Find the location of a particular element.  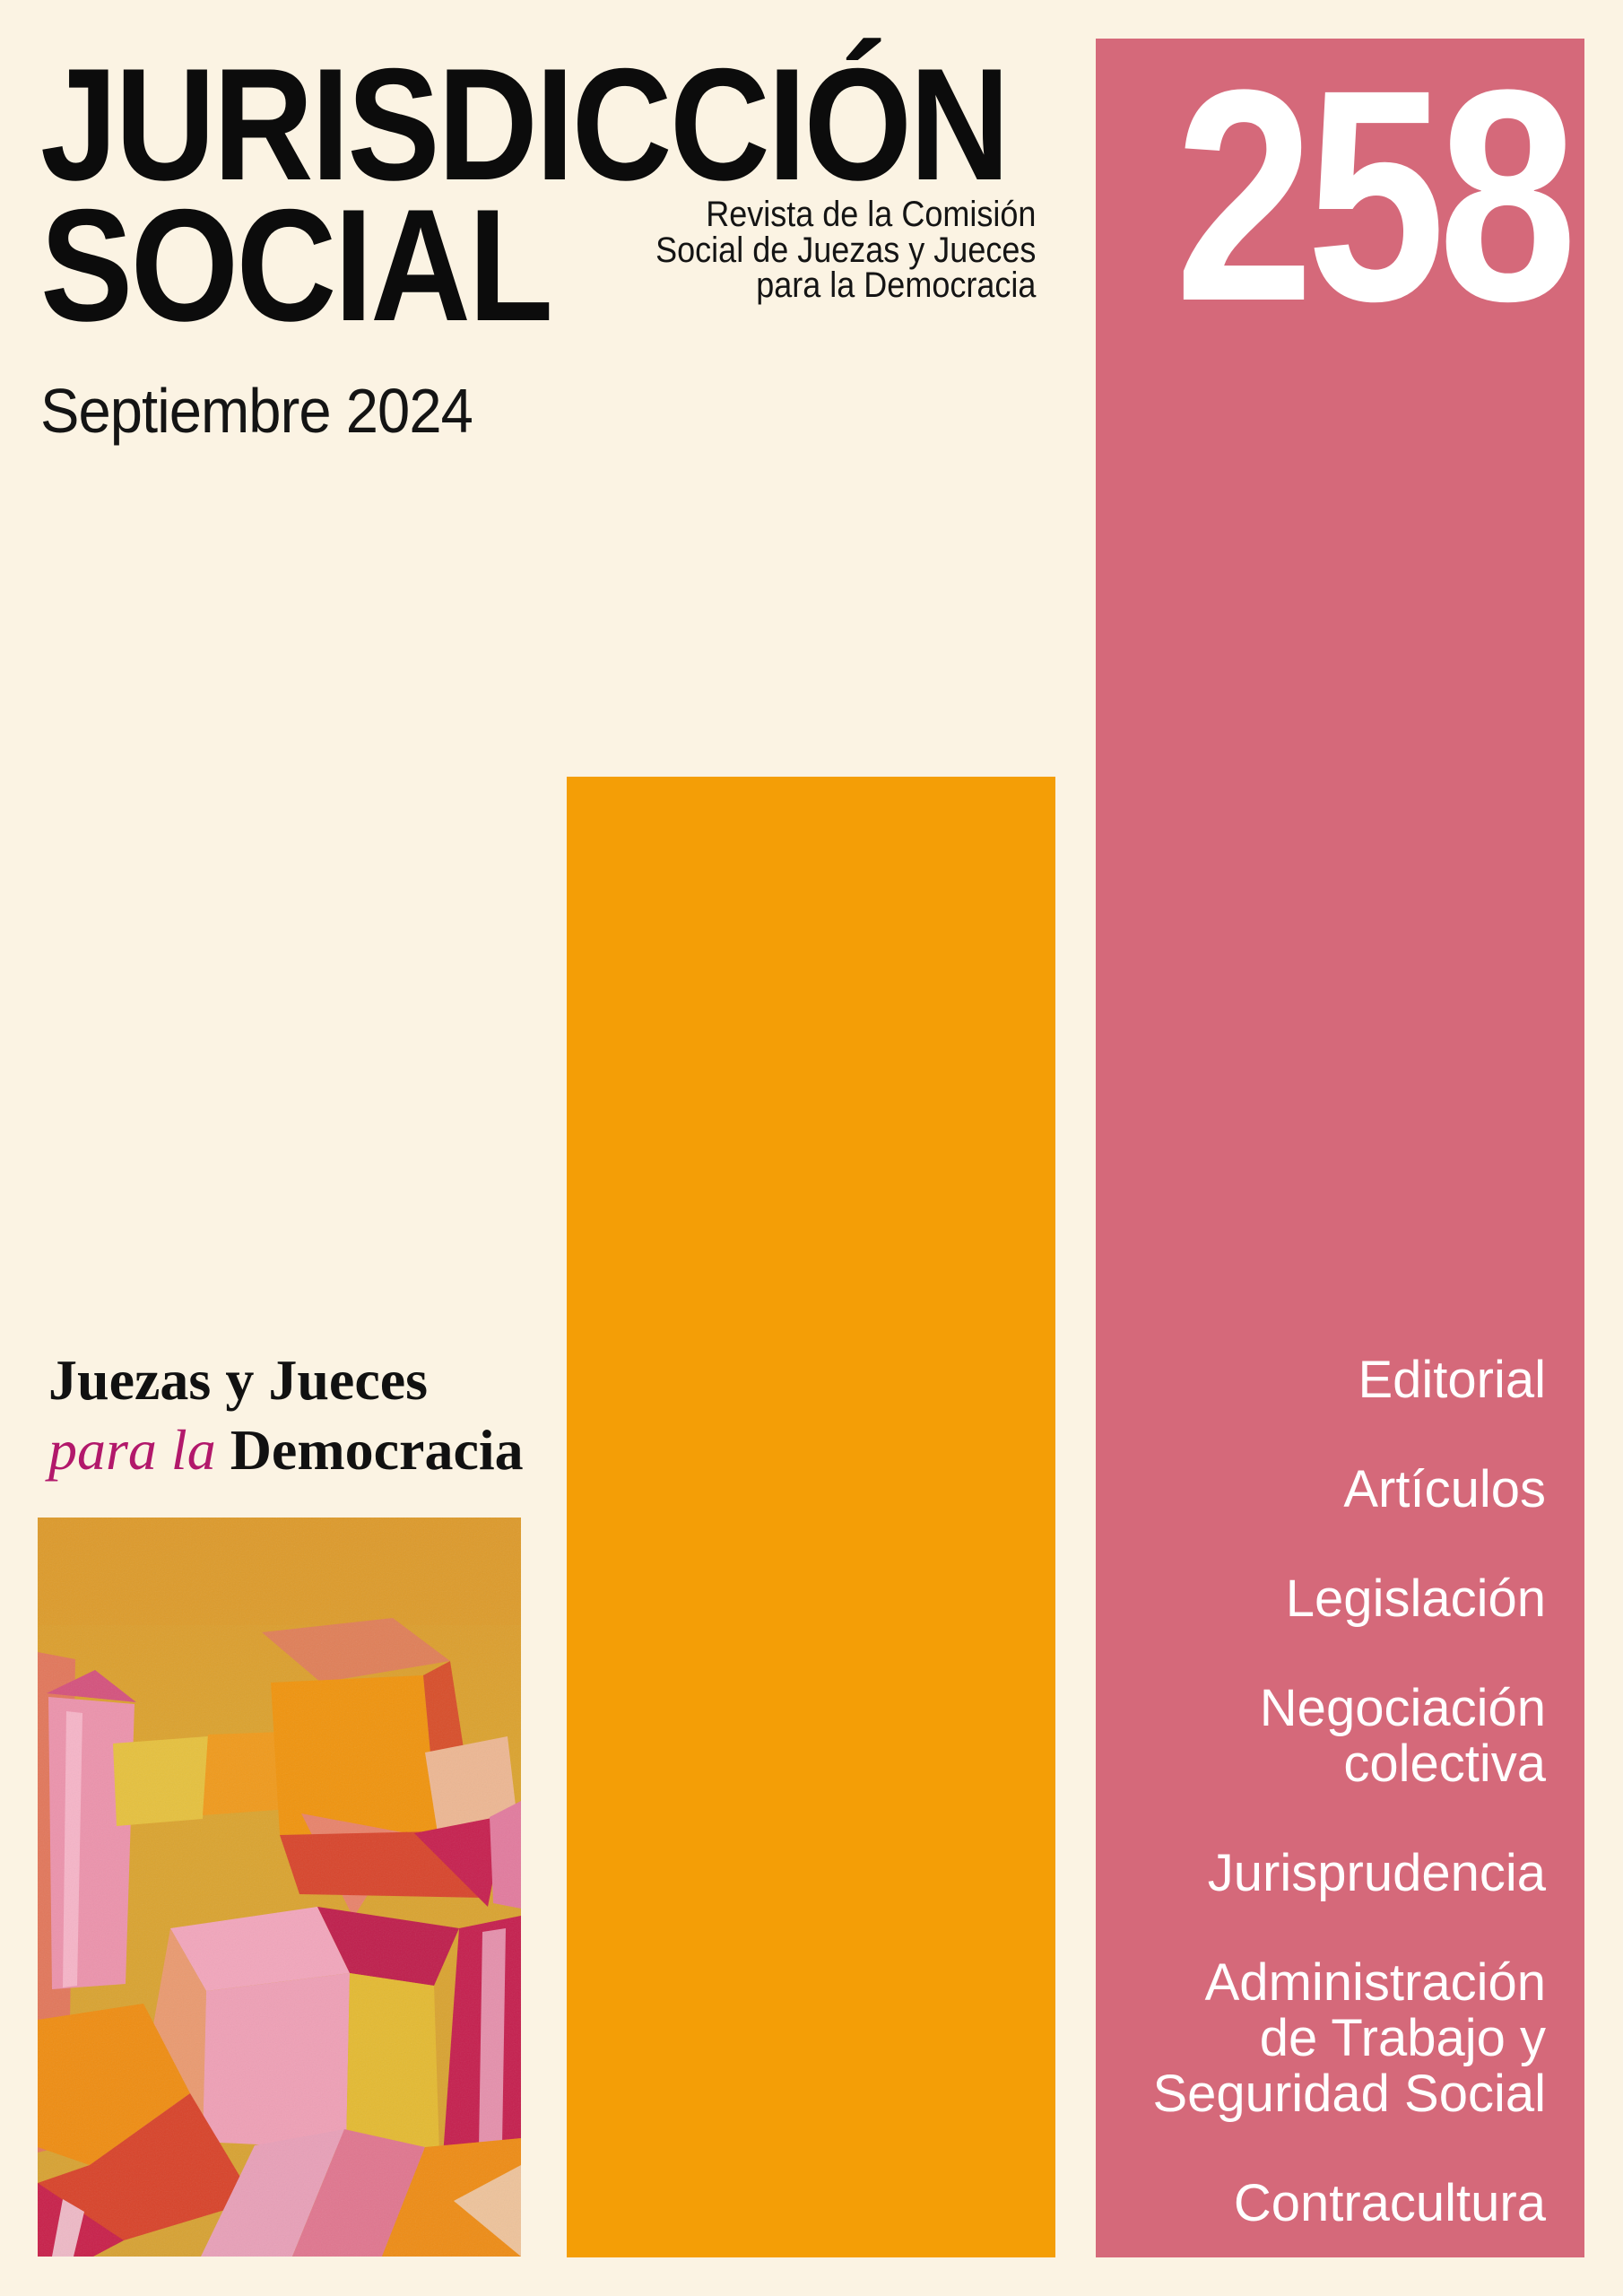

magazine-title: JURISDICCIÓN SOCIAL is located at coordinates (525, 194).